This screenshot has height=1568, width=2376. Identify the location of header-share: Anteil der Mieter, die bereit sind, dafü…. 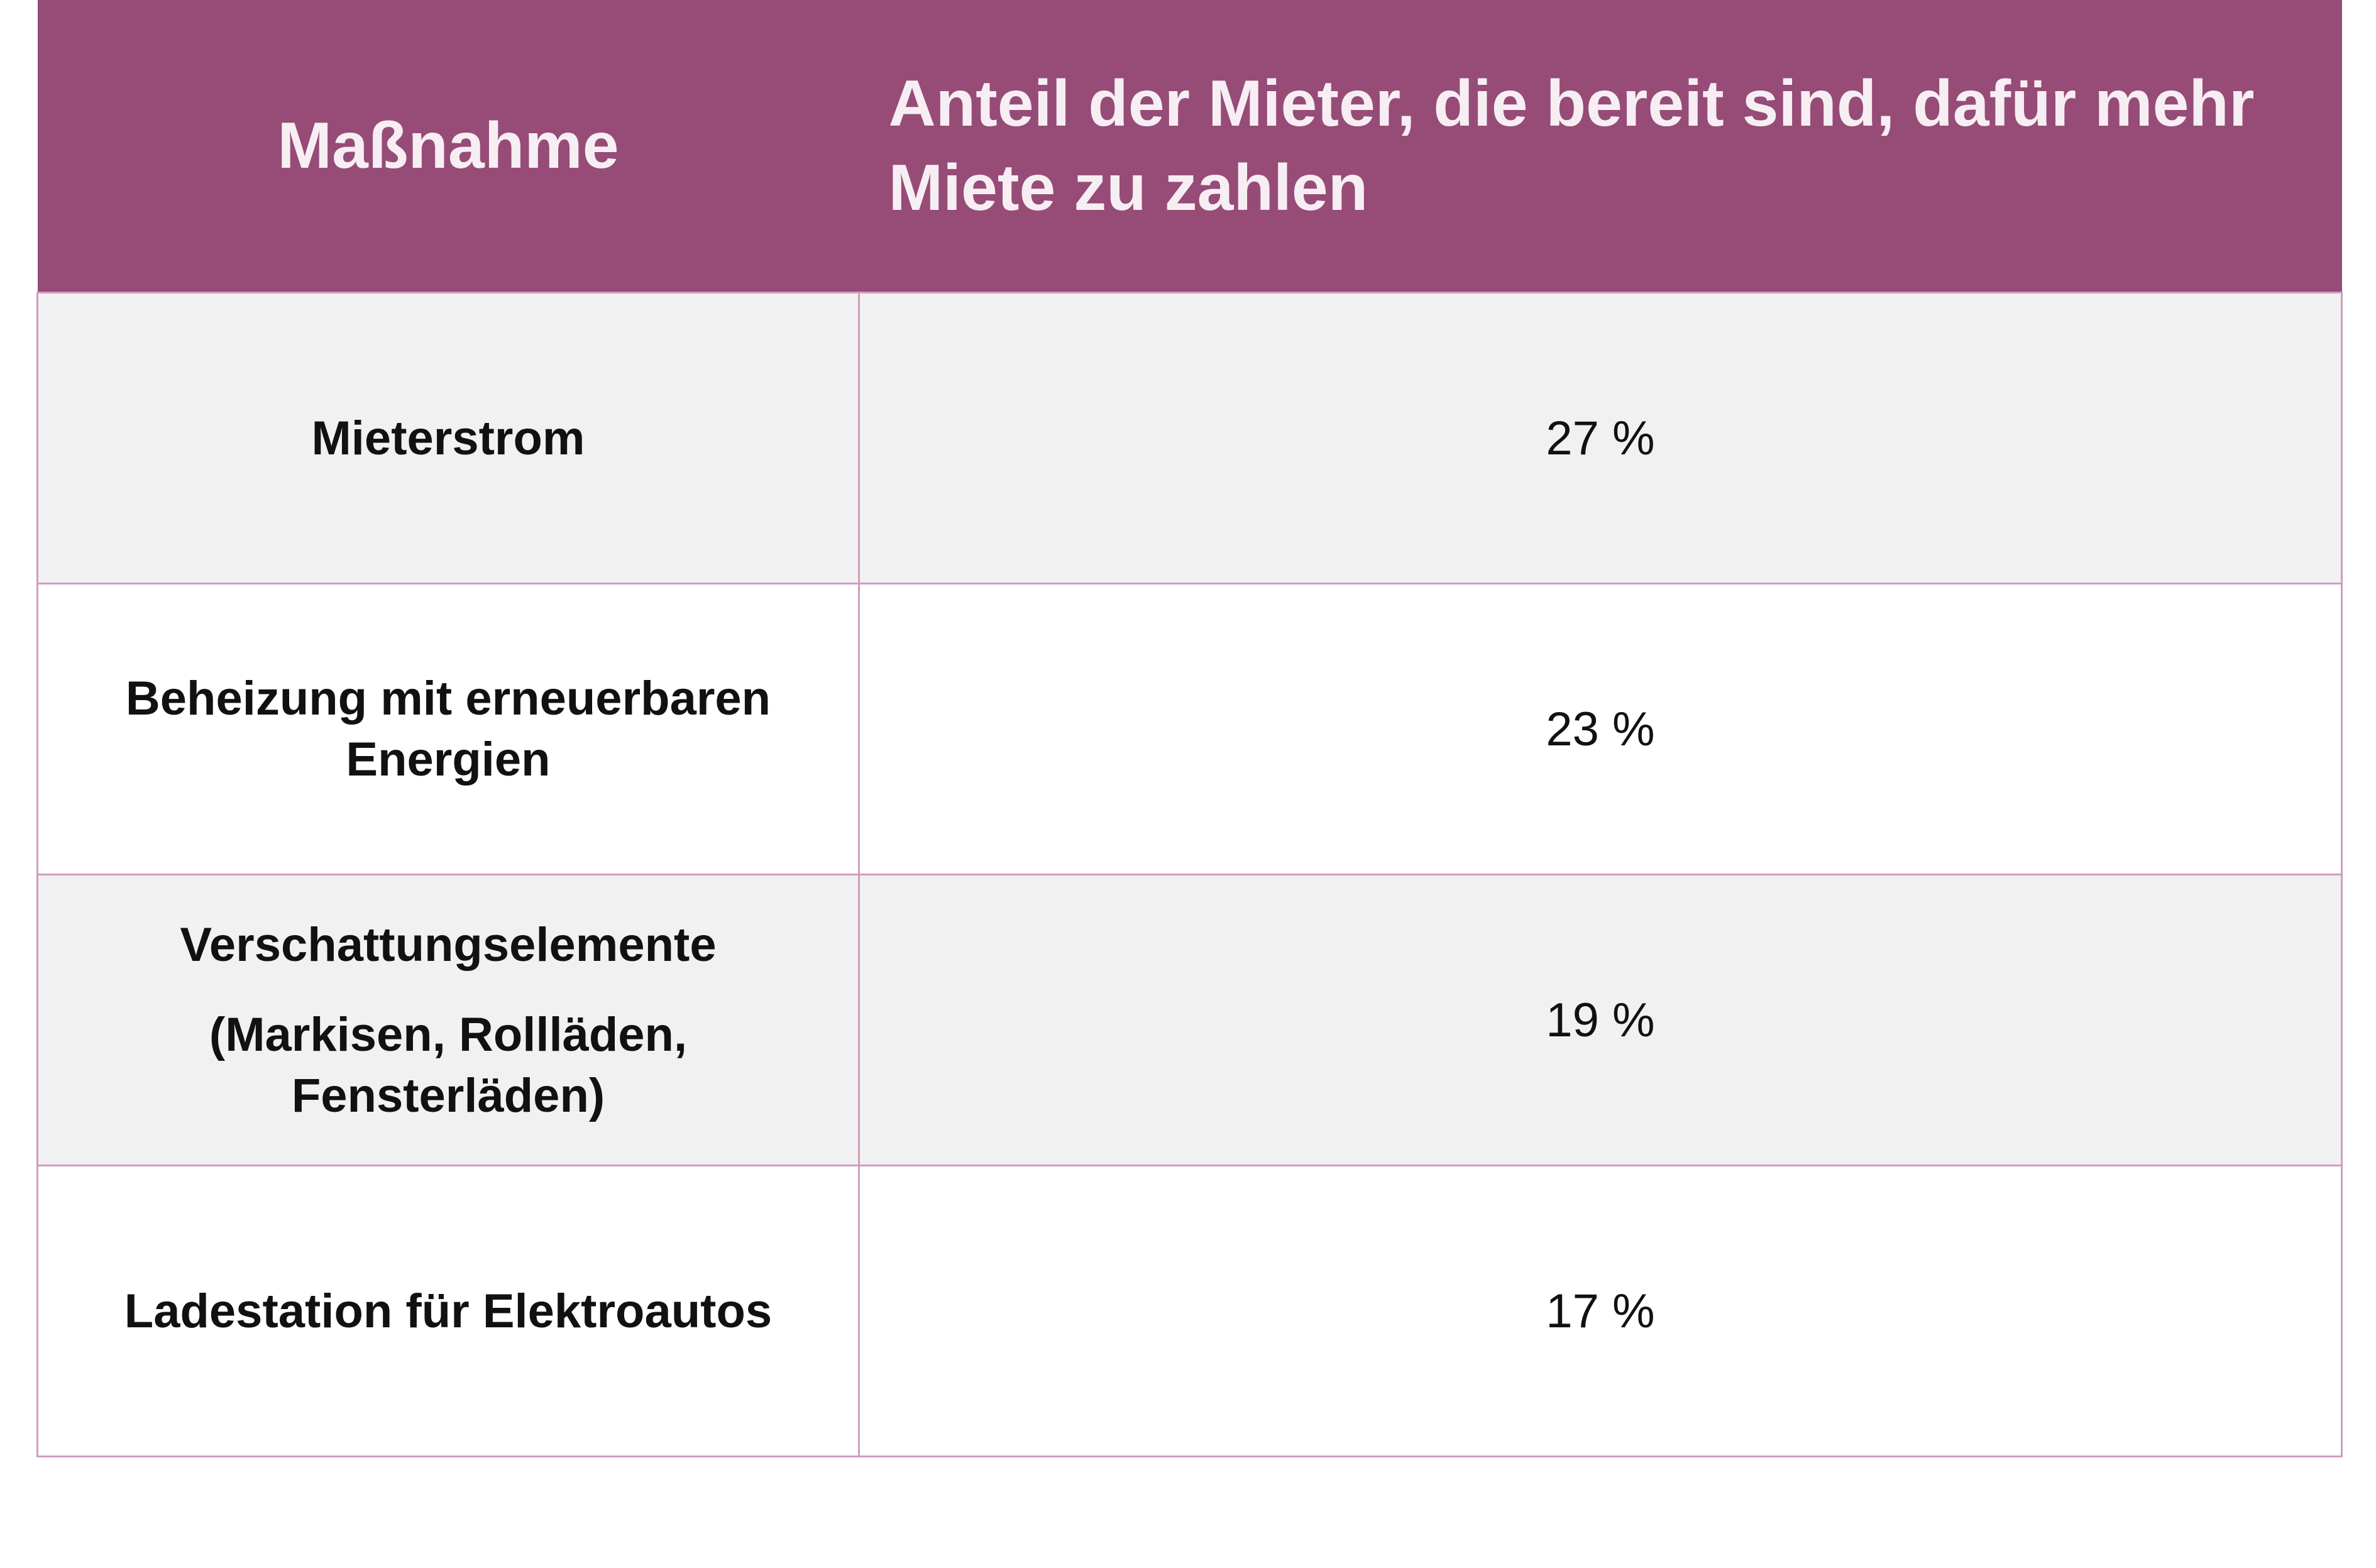
(1600, 146).